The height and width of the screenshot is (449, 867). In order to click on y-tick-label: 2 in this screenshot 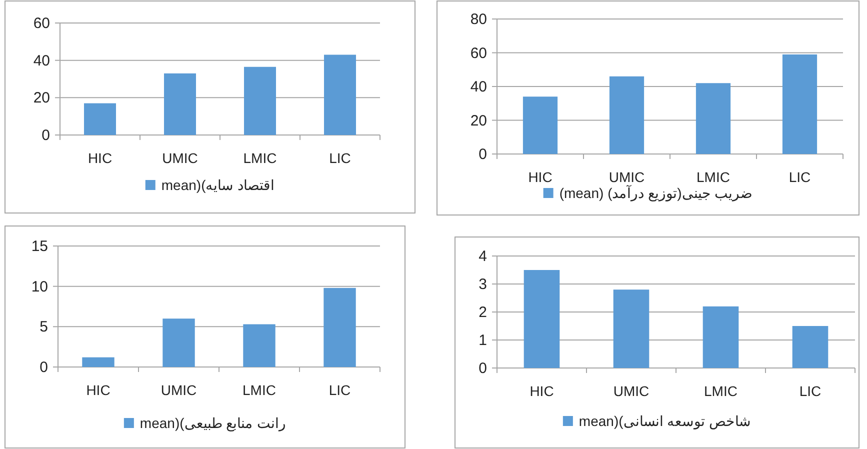, I will do `click(482, 312)`.